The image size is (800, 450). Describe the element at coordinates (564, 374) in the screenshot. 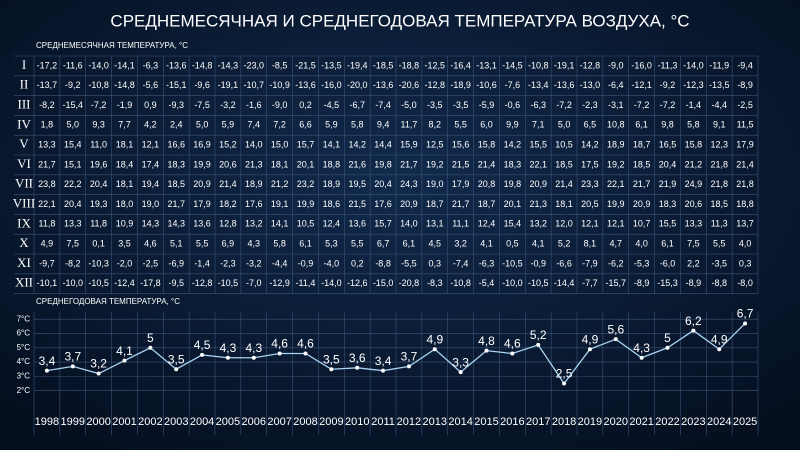

I see `value-label: 2,5` at that location.